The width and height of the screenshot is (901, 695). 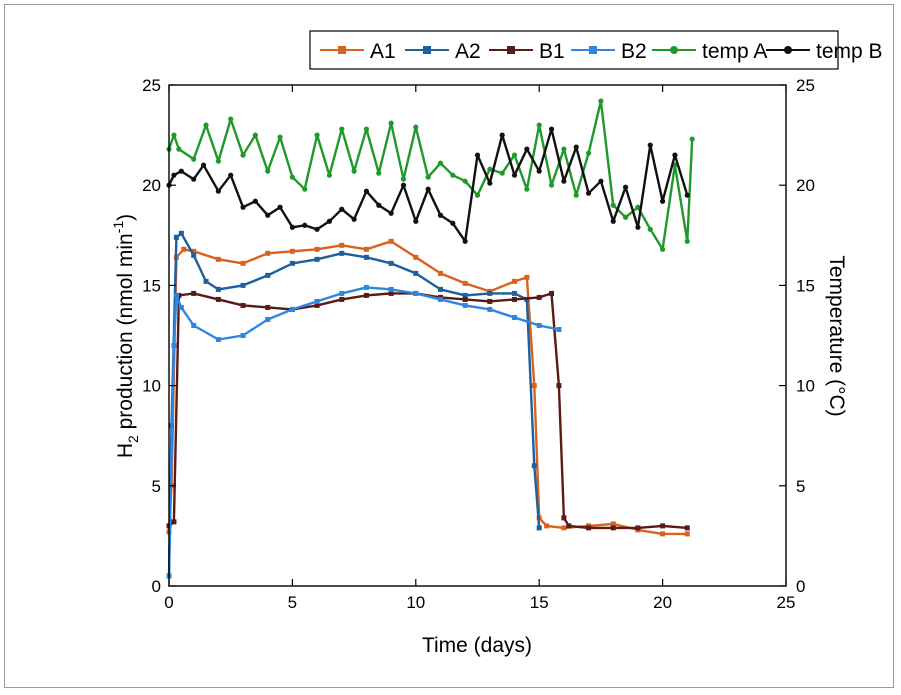 What do you see at coordinates (151, 185) in the screenshot?
I see `y-tick-label: 20` at bounding box center [151, 185].